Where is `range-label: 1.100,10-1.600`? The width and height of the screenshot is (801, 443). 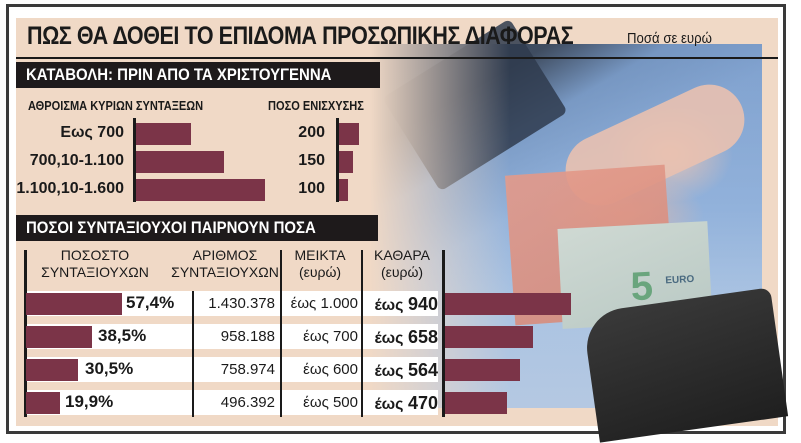
range-label: 1.100,10-1.600 is located at coordinates (70, 188).